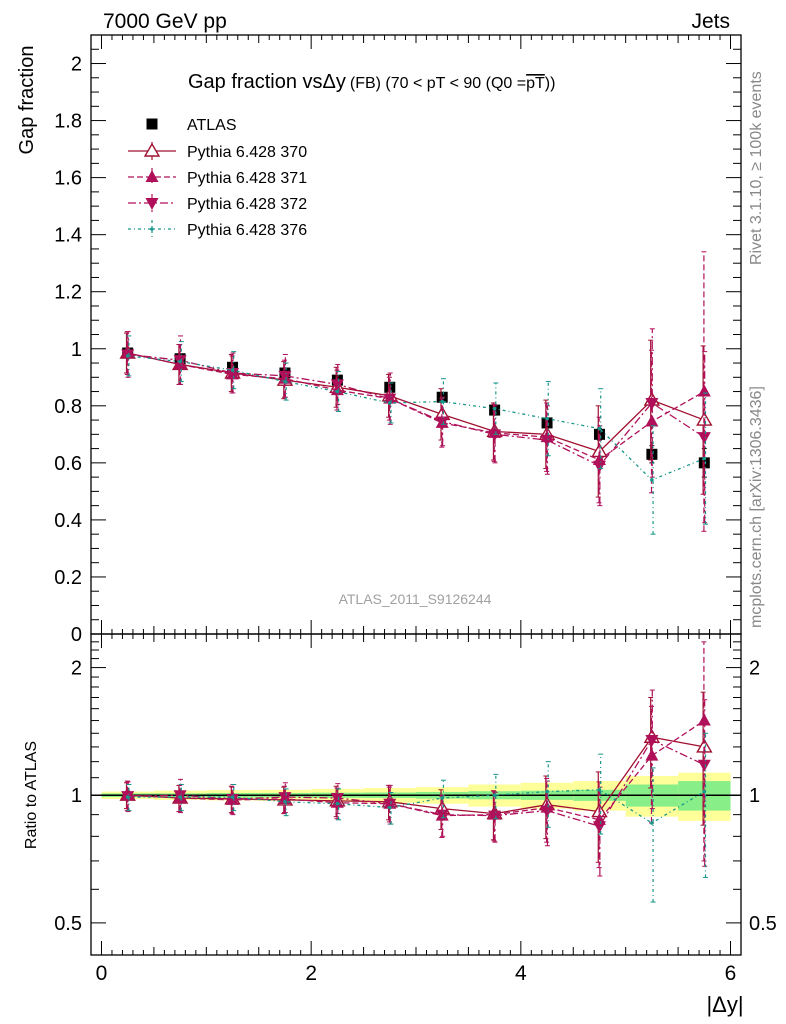 This screenshot has width=786, height=1024. I want to click on ratio-series-p370, so click(416, 777).